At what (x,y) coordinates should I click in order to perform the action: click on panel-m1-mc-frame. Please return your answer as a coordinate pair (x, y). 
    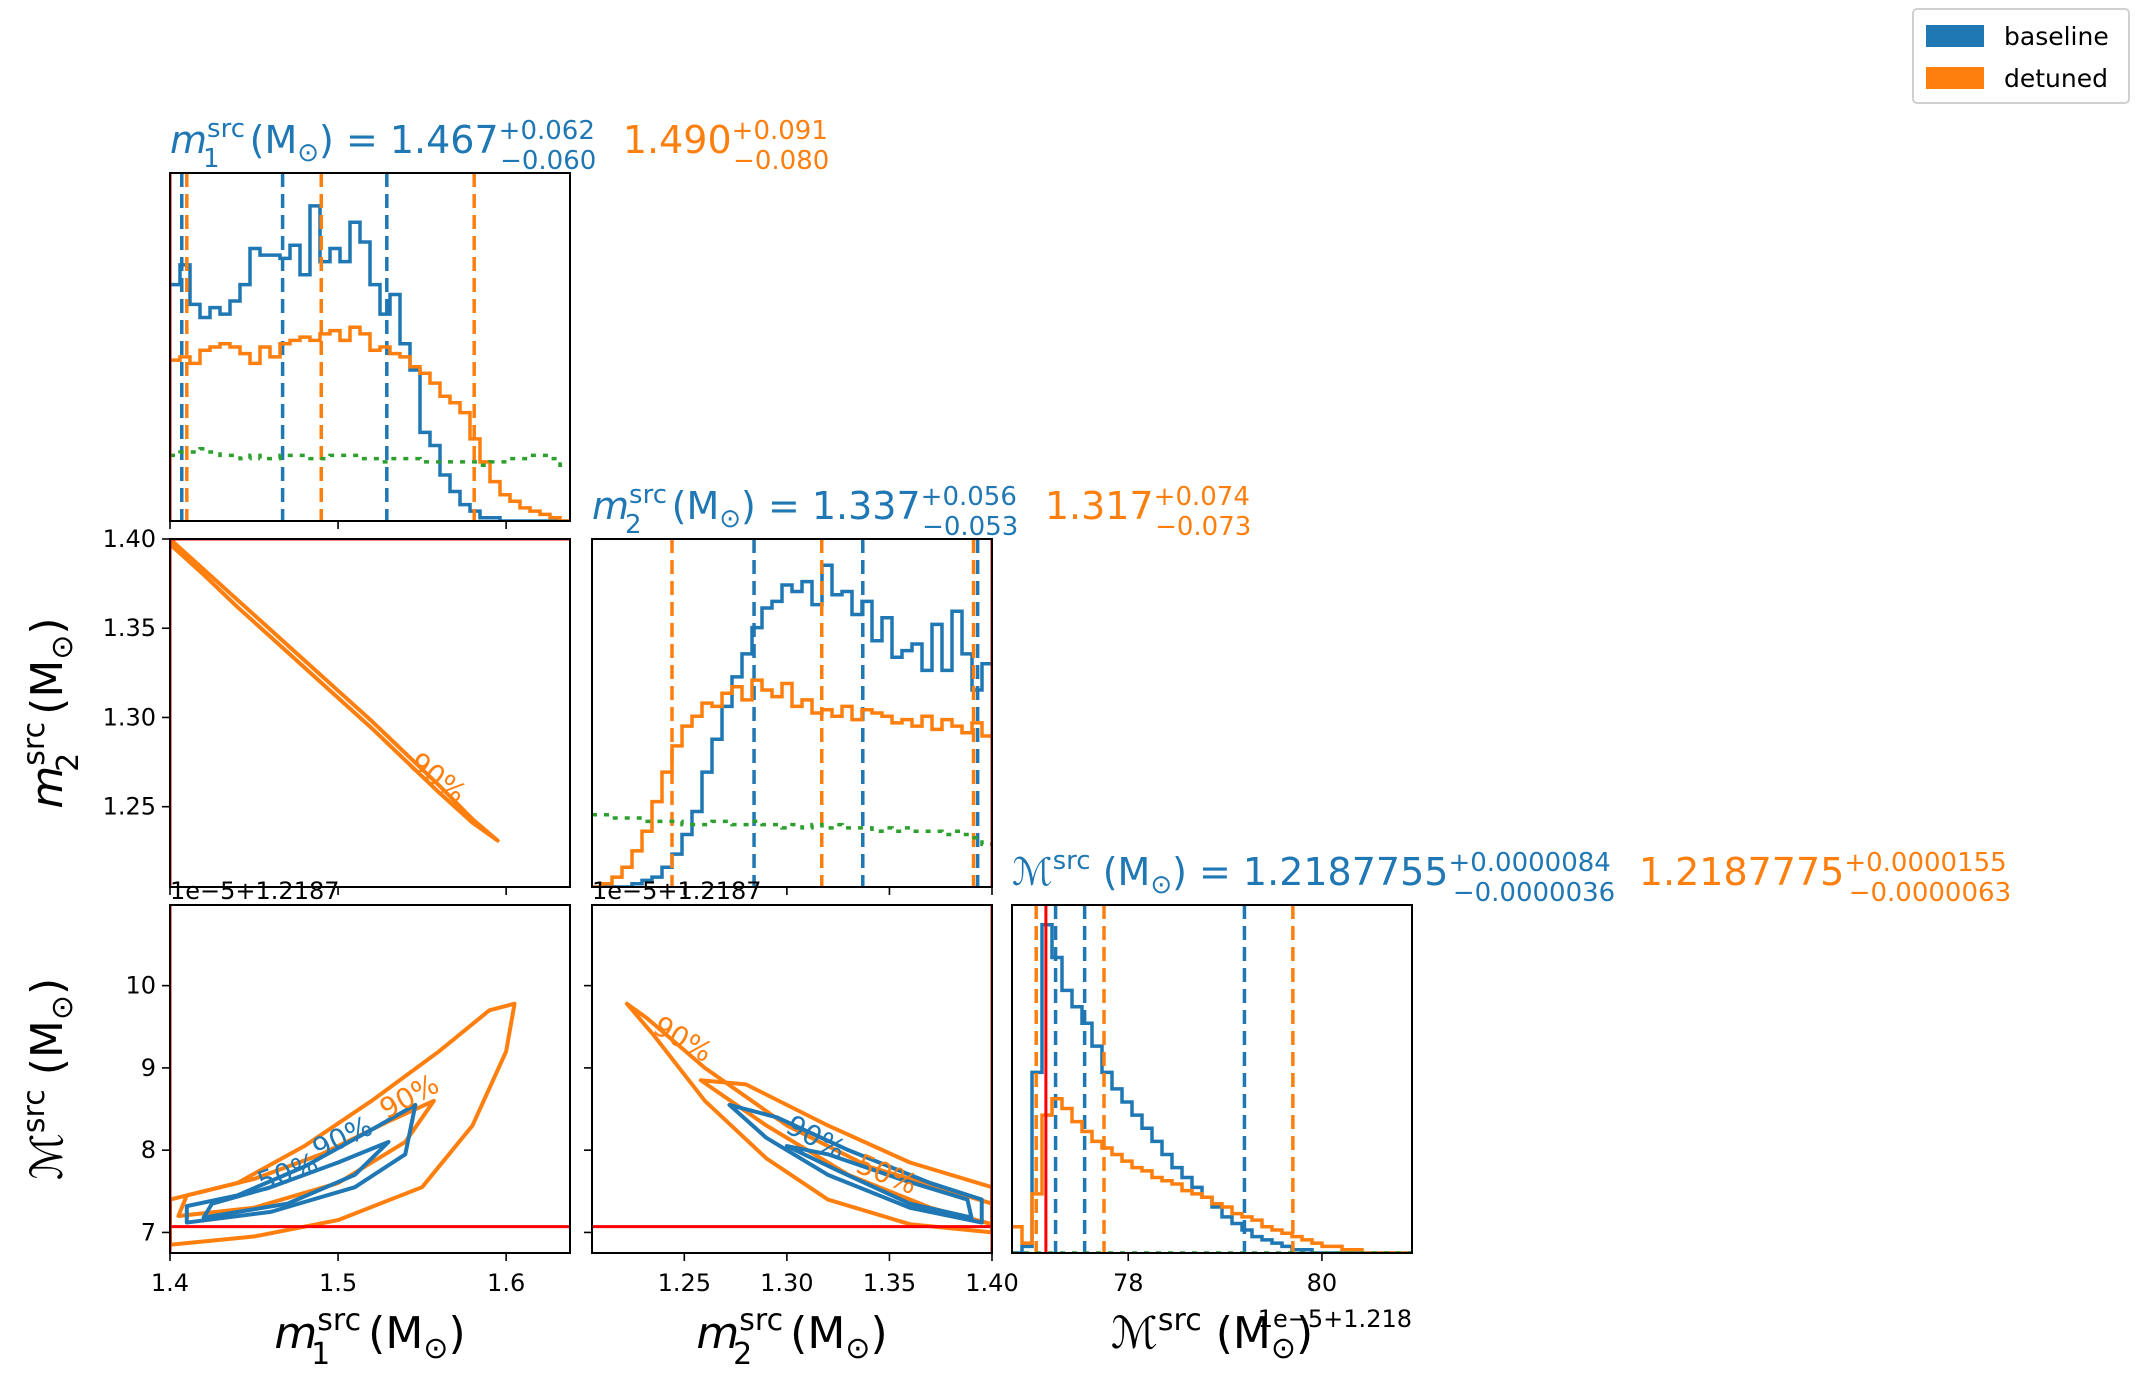
    Looking at the image, I should click on (370, 1079).